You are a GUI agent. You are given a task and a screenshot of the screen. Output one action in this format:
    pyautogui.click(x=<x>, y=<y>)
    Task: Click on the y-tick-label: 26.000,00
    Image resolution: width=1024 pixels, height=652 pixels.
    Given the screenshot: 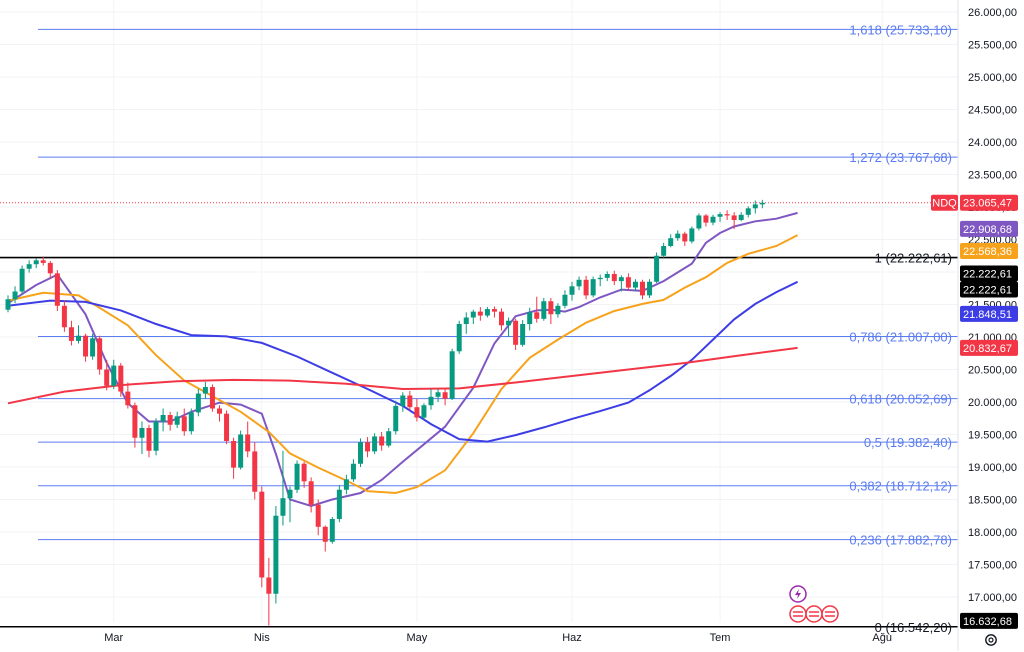 What is the action you would take?
    pyautogui.click(x=992, y=13)
    